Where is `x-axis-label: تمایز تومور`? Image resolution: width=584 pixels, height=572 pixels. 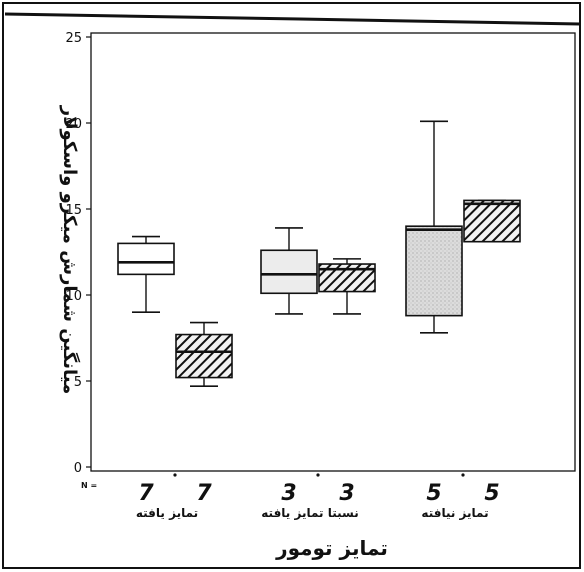
x-axis-label: تمایز تومور is located at coordinates (331, 548).